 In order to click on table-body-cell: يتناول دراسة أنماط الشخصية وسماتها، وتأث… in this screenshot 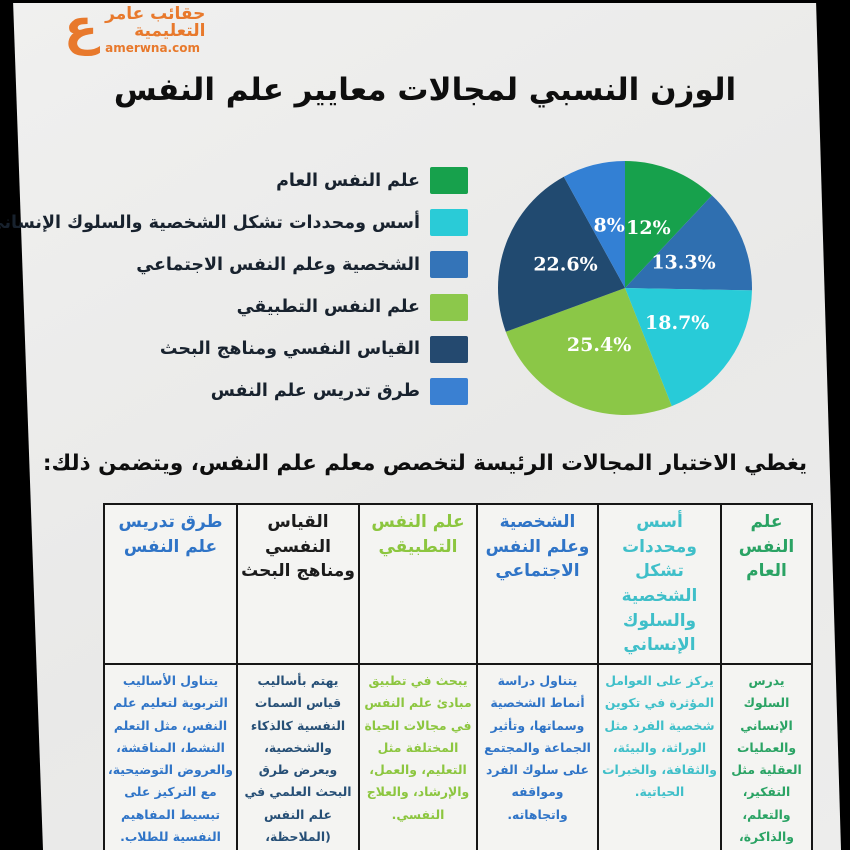, I will do `click(537, 756)`.